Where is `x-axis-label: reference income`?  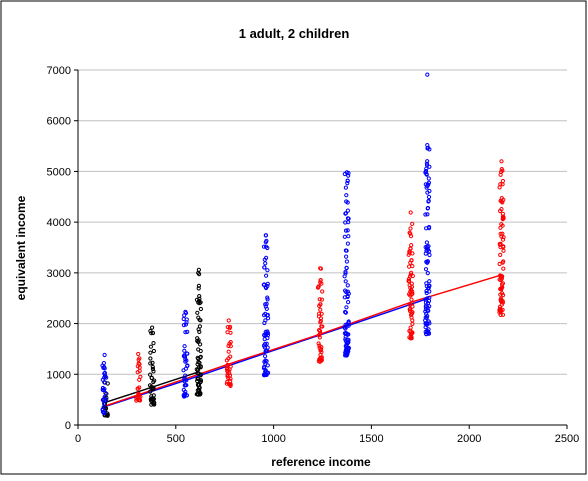 x-axis-label: reference income is located at coordinates (321, 462).